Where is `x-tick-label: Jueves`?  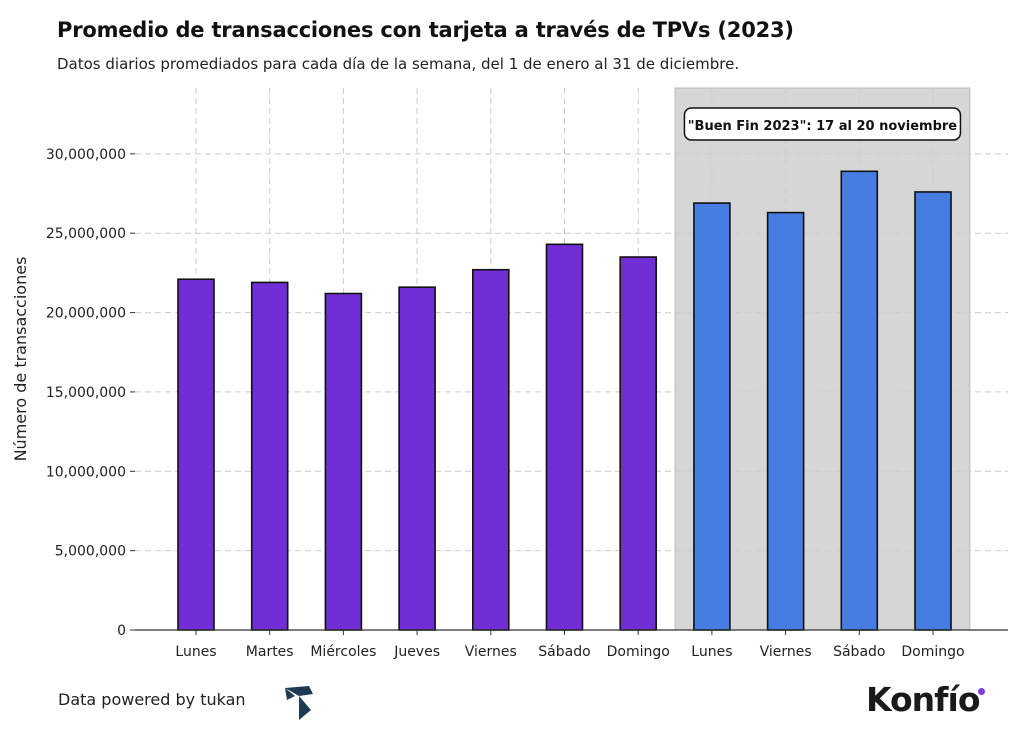
x-tick-label: Jueves is located at coordinates (416, 652).